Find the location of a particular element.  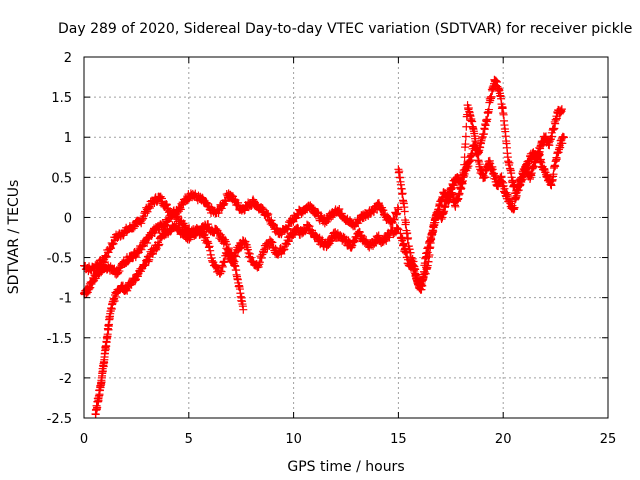

y-tick-label: -2 is located at coordinates (65, 379).